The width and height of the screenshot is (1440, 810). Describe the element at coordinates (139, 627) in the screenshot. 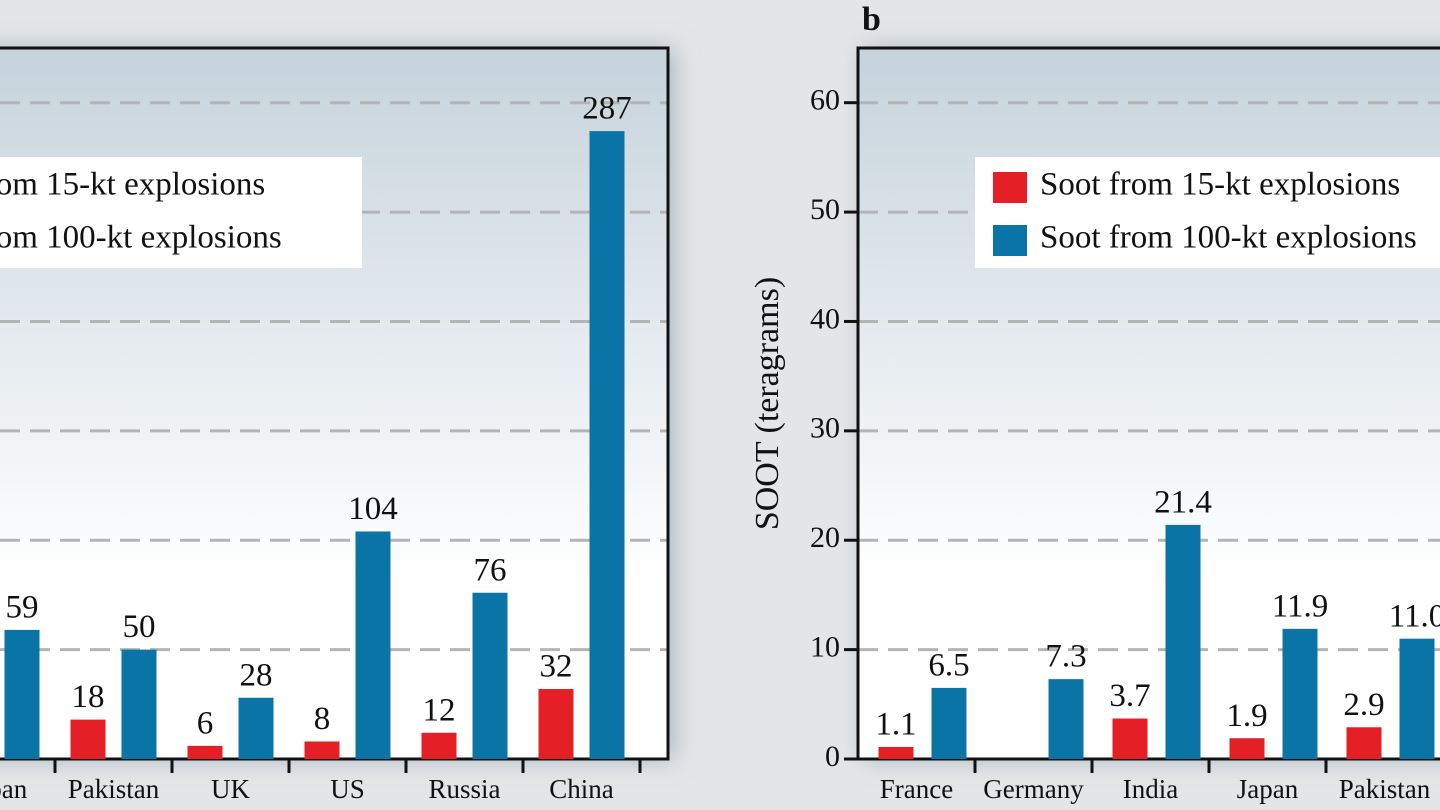

I see `value-label: 50` at that location.